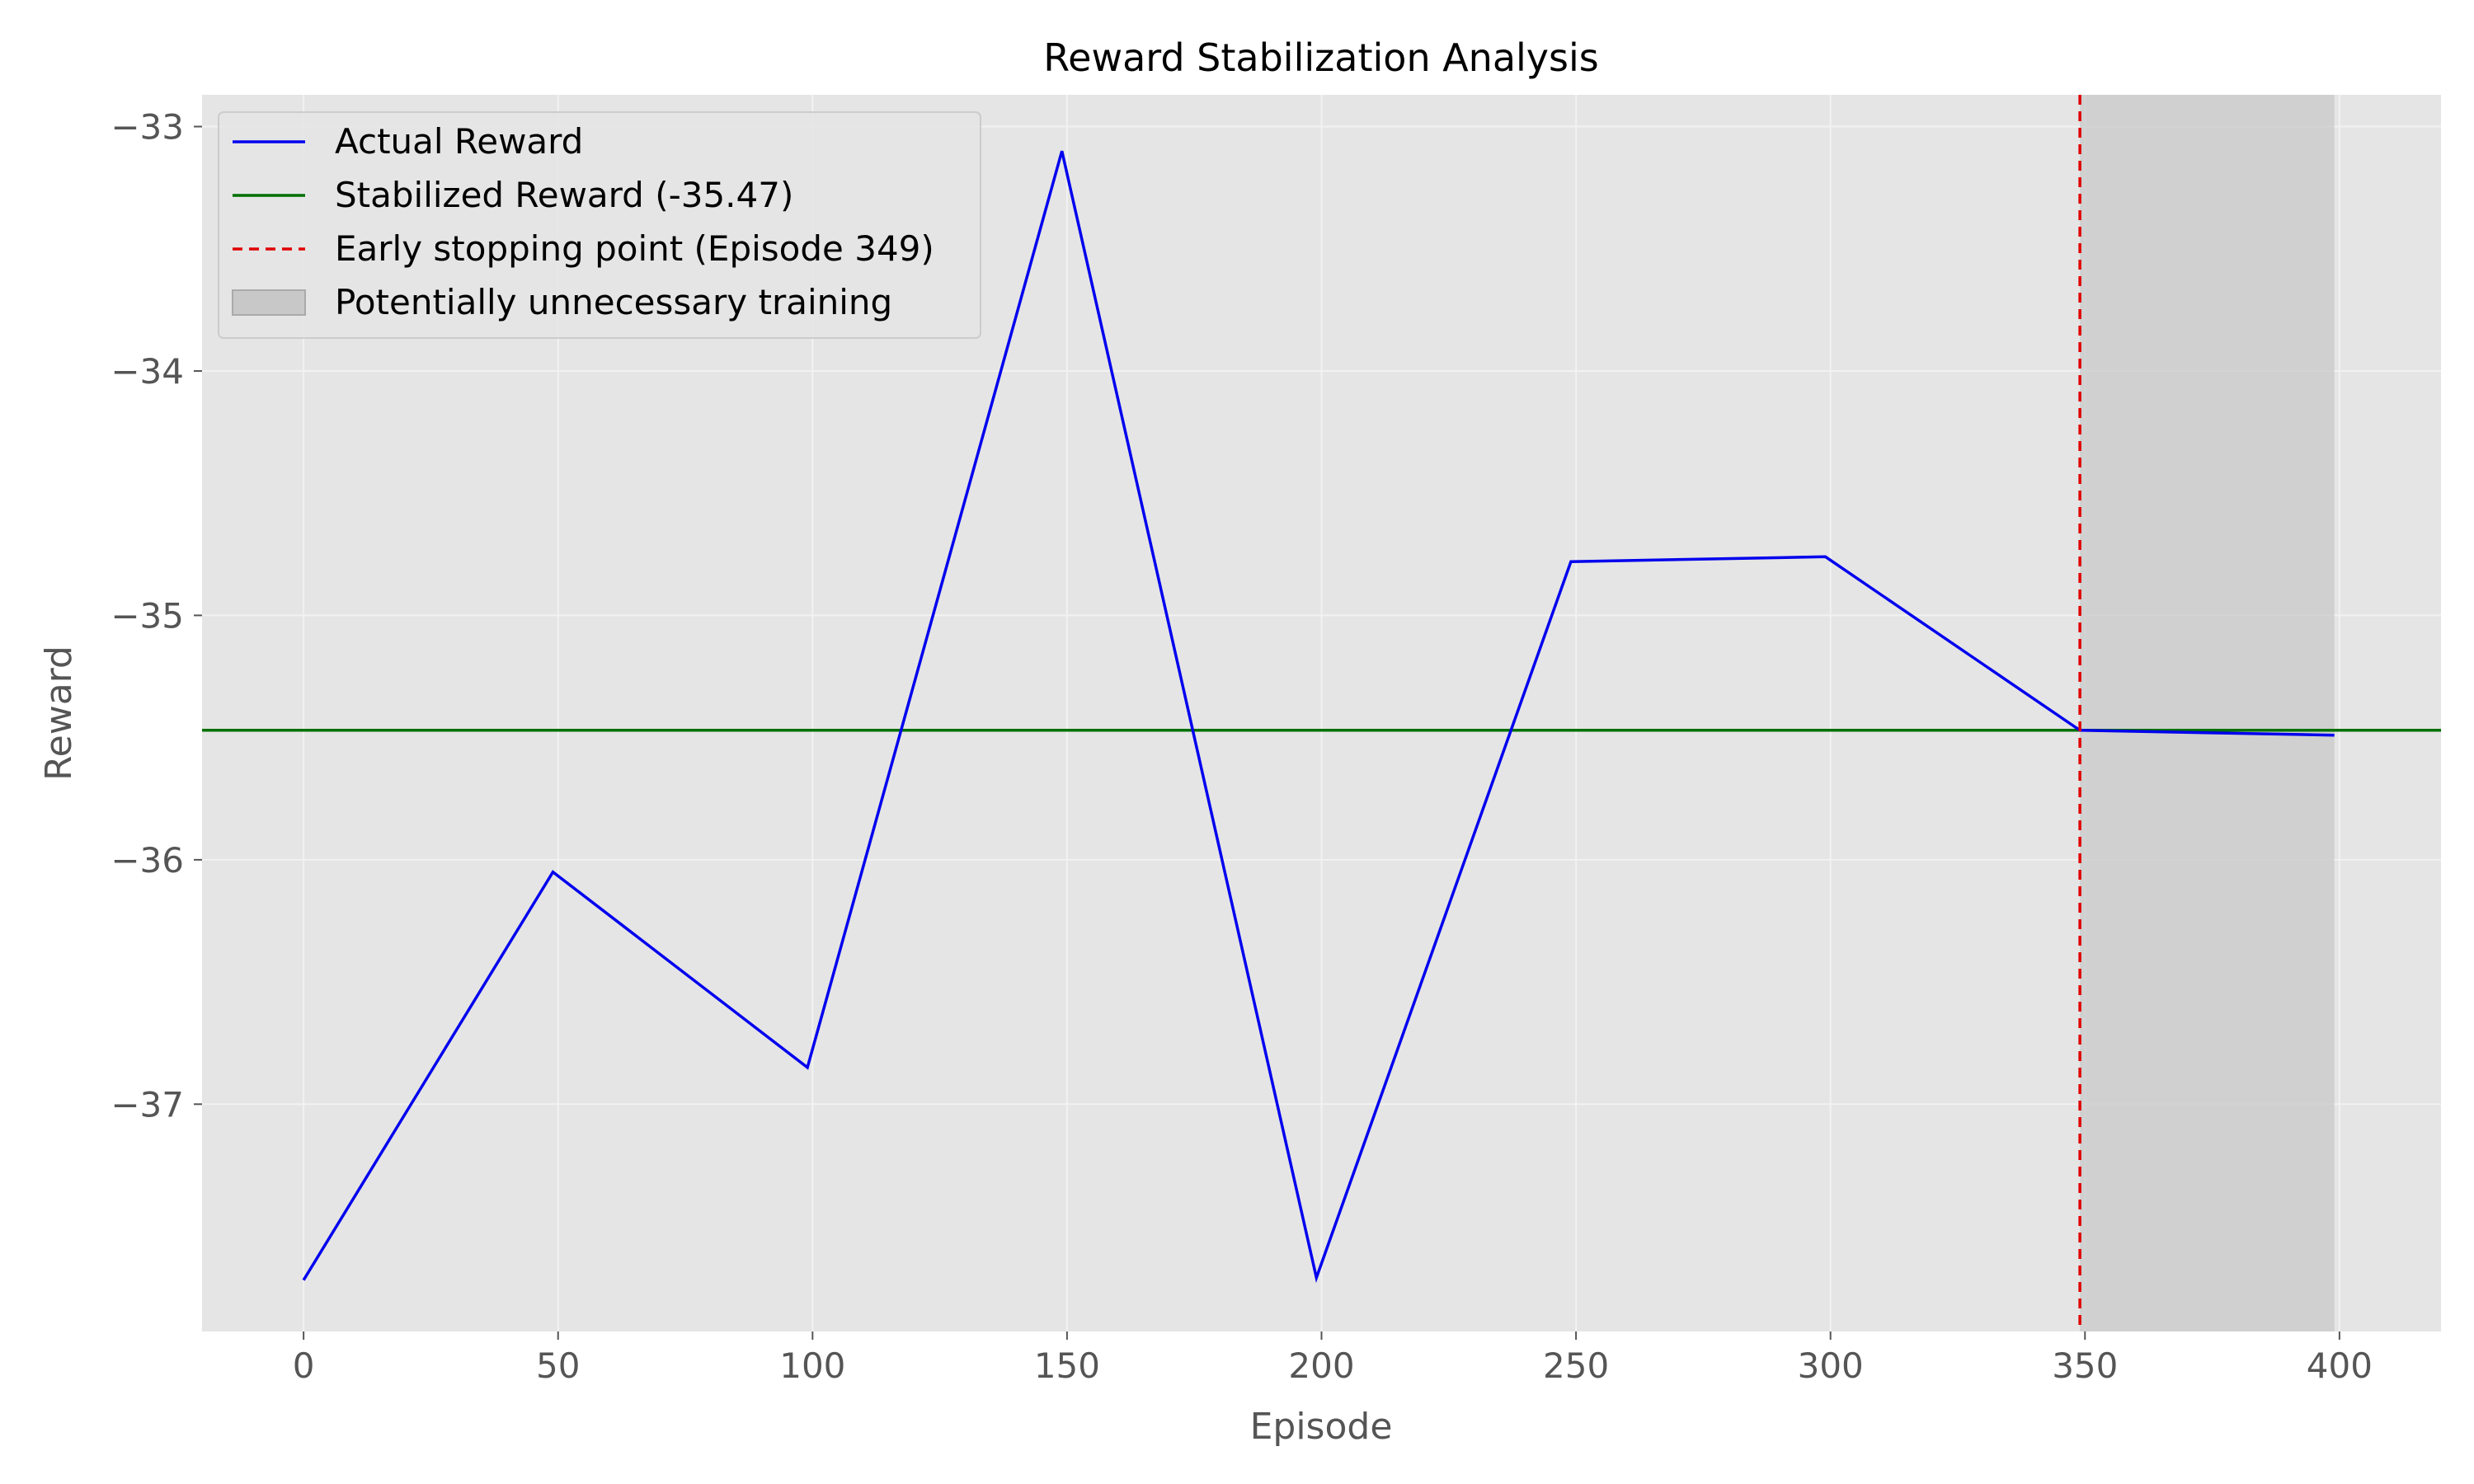 The width and height of the screenshot is (2474, 1484). What do you see at coordinates (1576, 1365) in the screenshot?
I see `x-tick-label: 250` at bounding box center [1576, 1365].